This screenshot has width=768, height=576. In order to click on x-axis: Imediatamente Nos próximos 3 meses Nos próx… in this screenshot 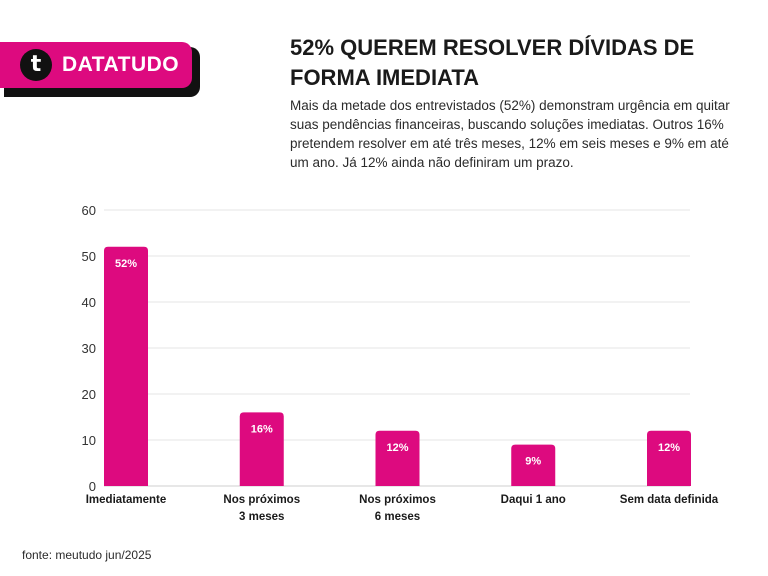, I will do `click(402, 508)`.